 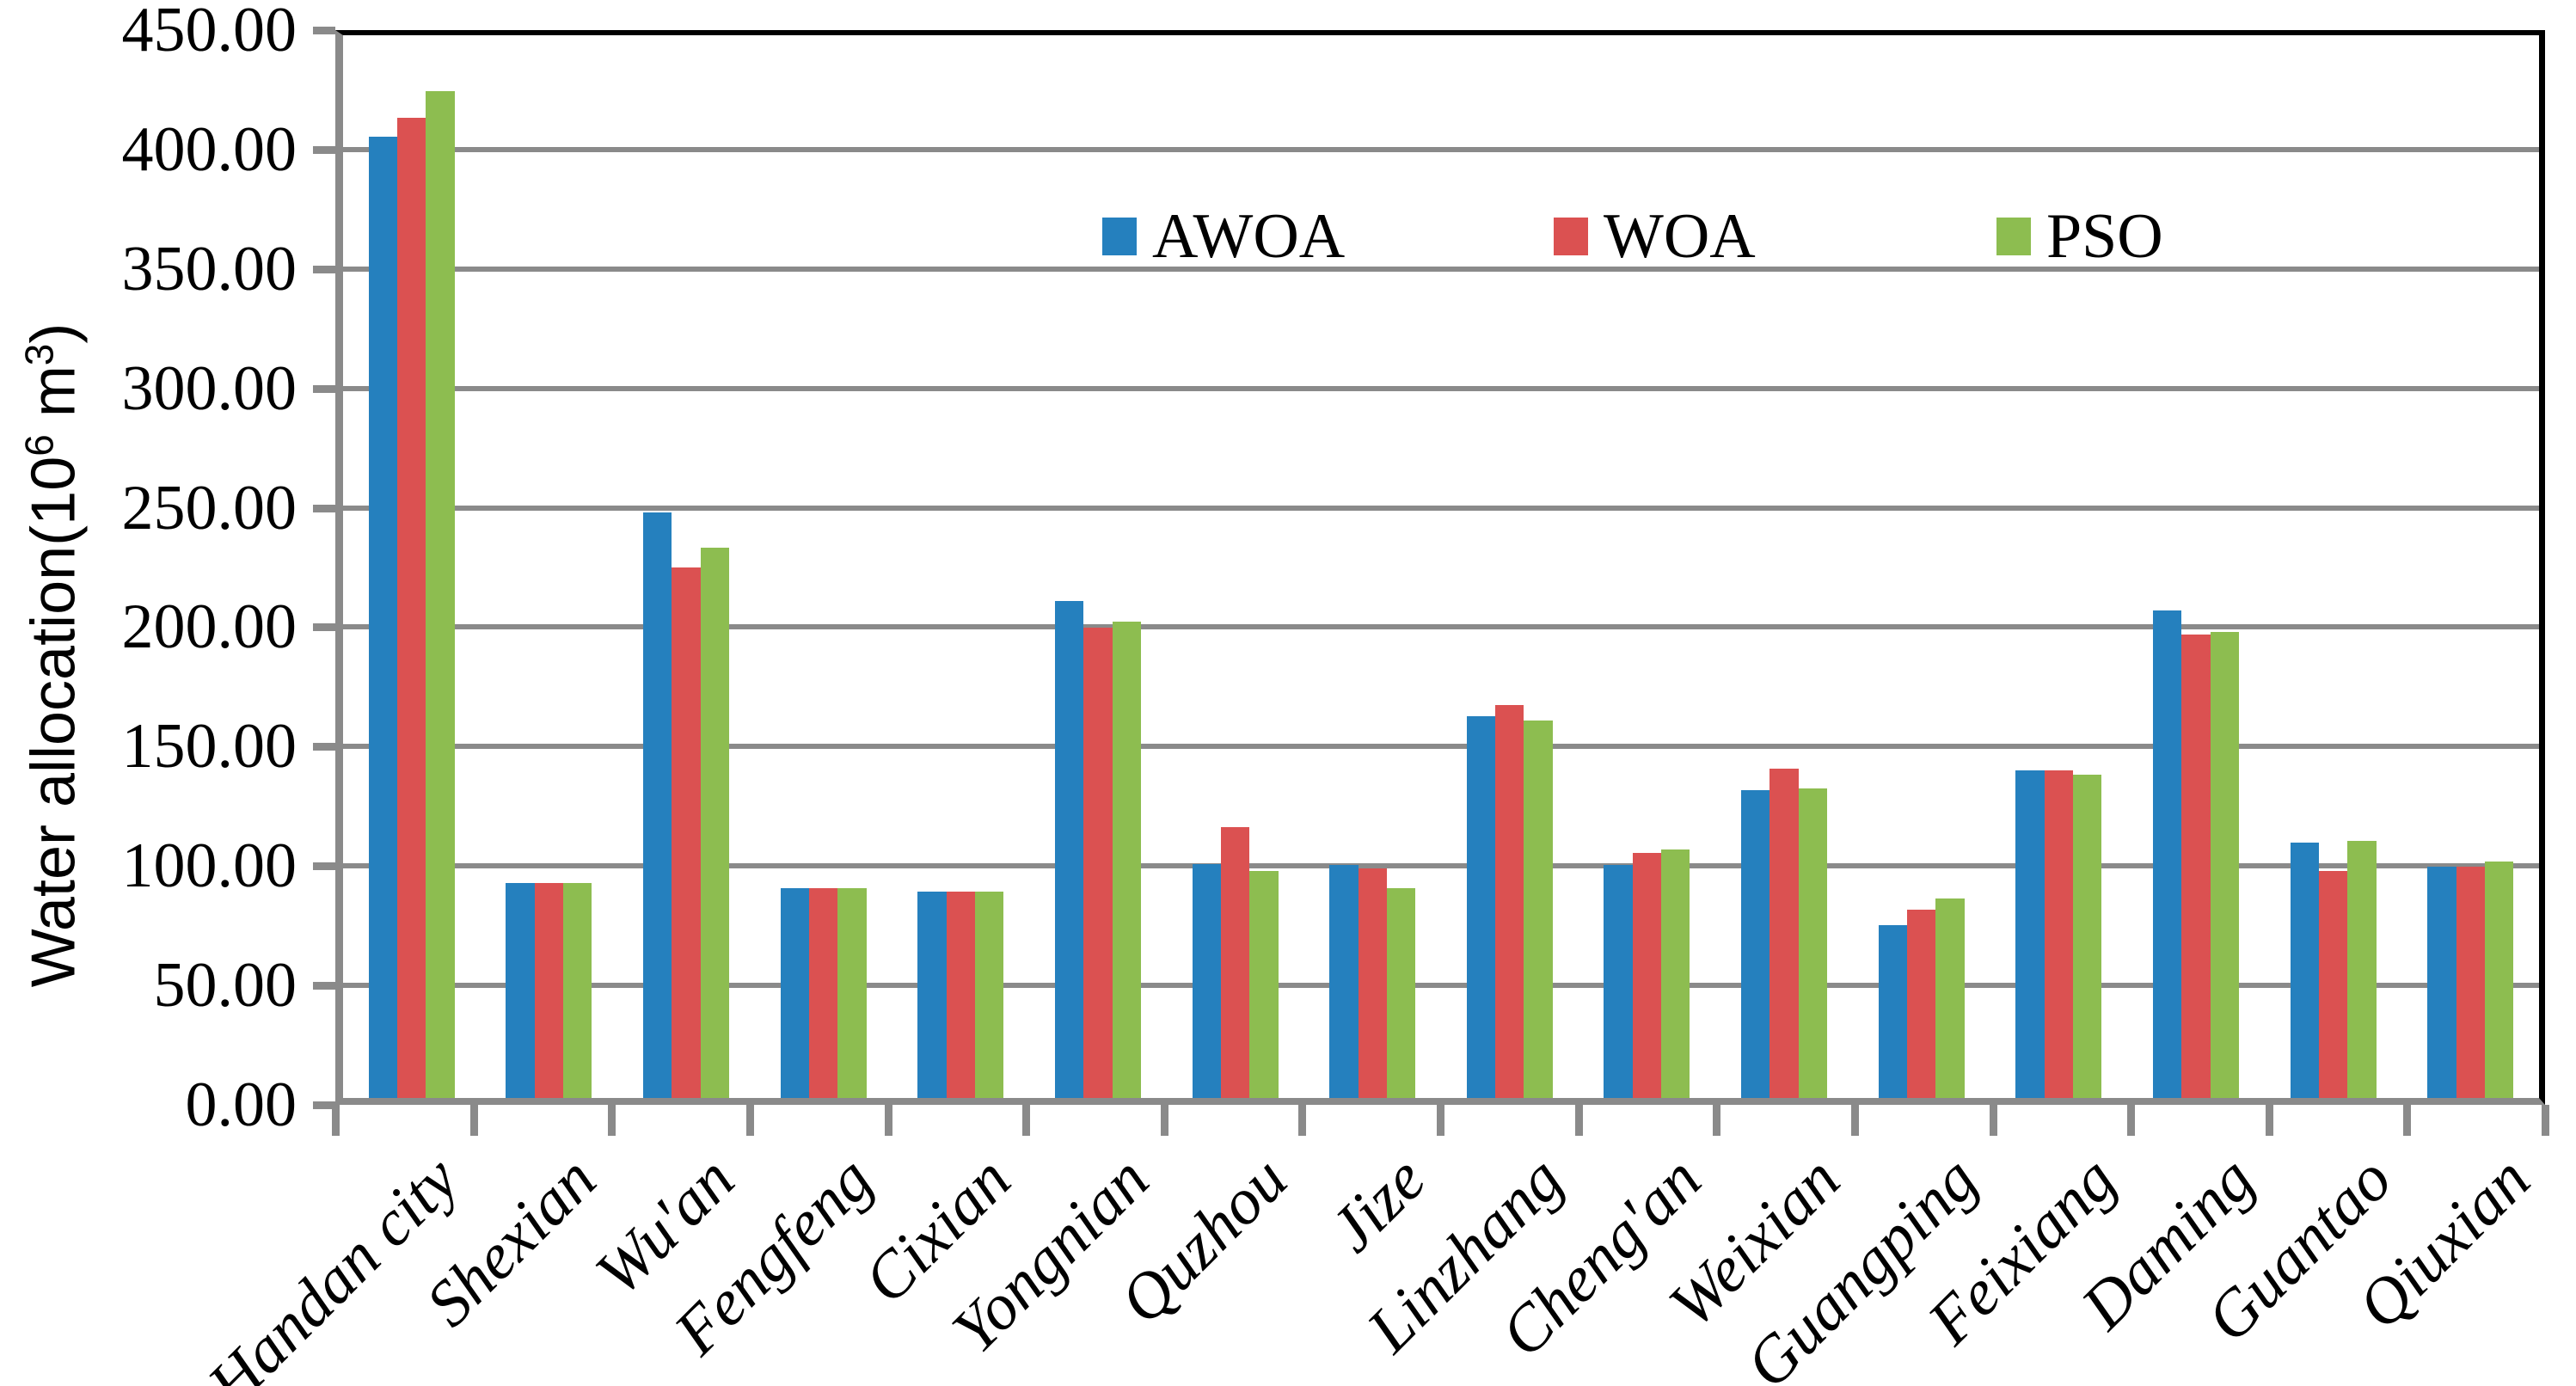 I want to click on bar-woa-feixiang, so click(x=2058, y=934).